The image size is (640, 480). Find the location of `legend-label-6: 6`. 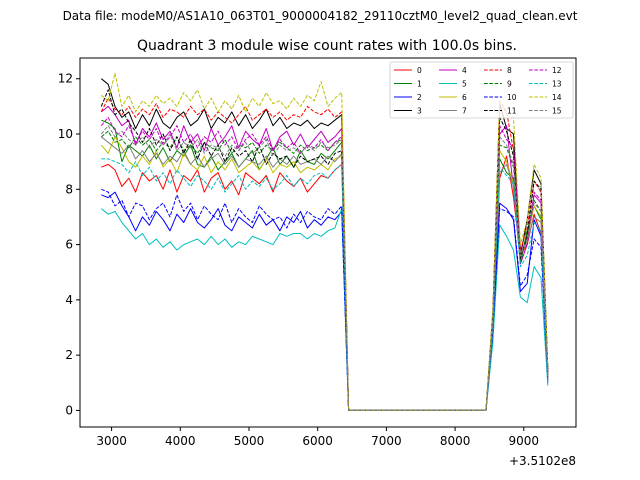

legend-label-6: 6 is located at coordinates (464, 97).